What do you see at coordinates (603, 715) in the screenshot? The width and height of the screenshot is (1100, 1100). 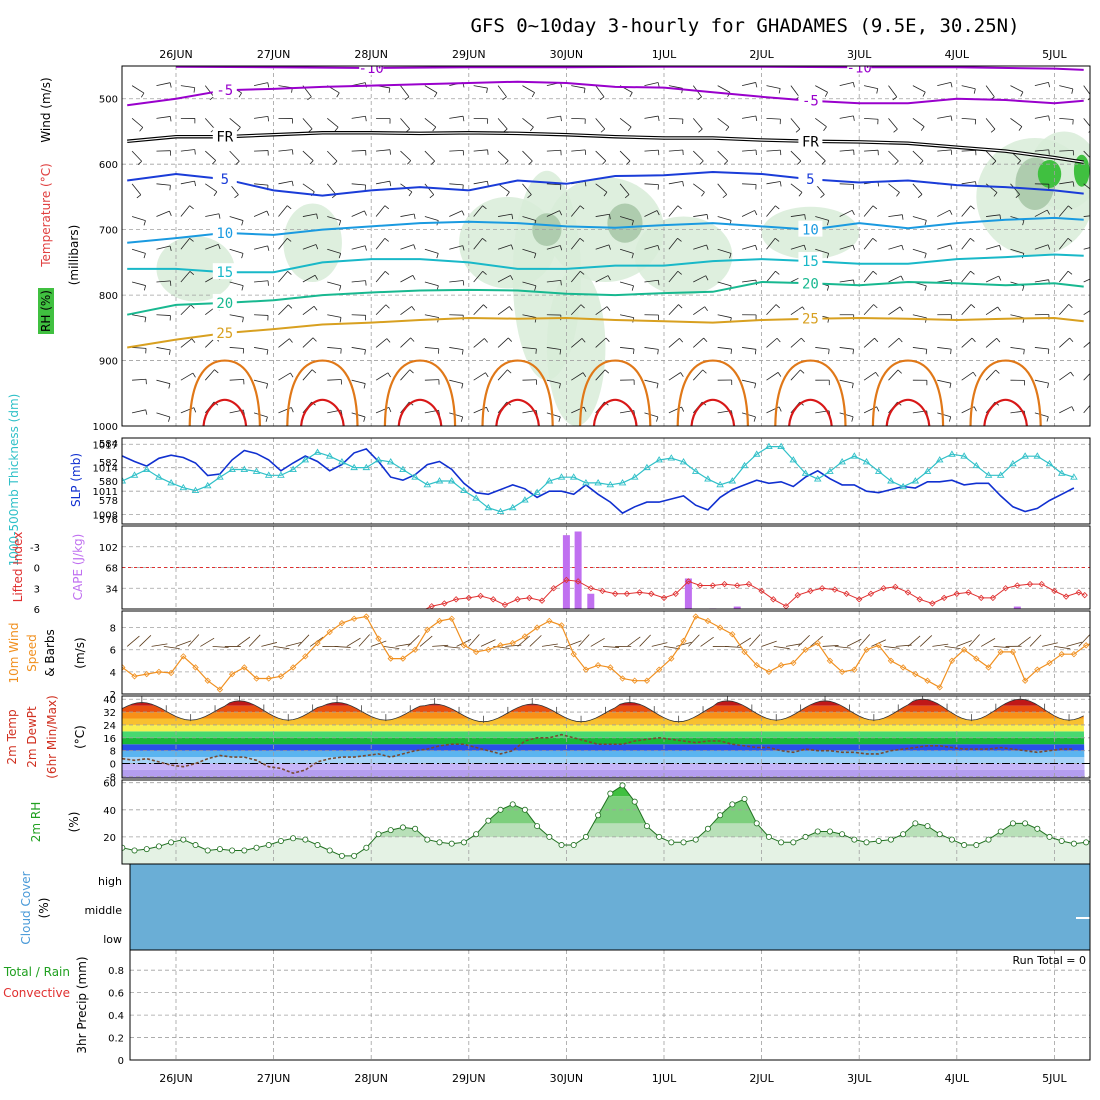 I see `temp-color-band` at bounding box center [603, 715].